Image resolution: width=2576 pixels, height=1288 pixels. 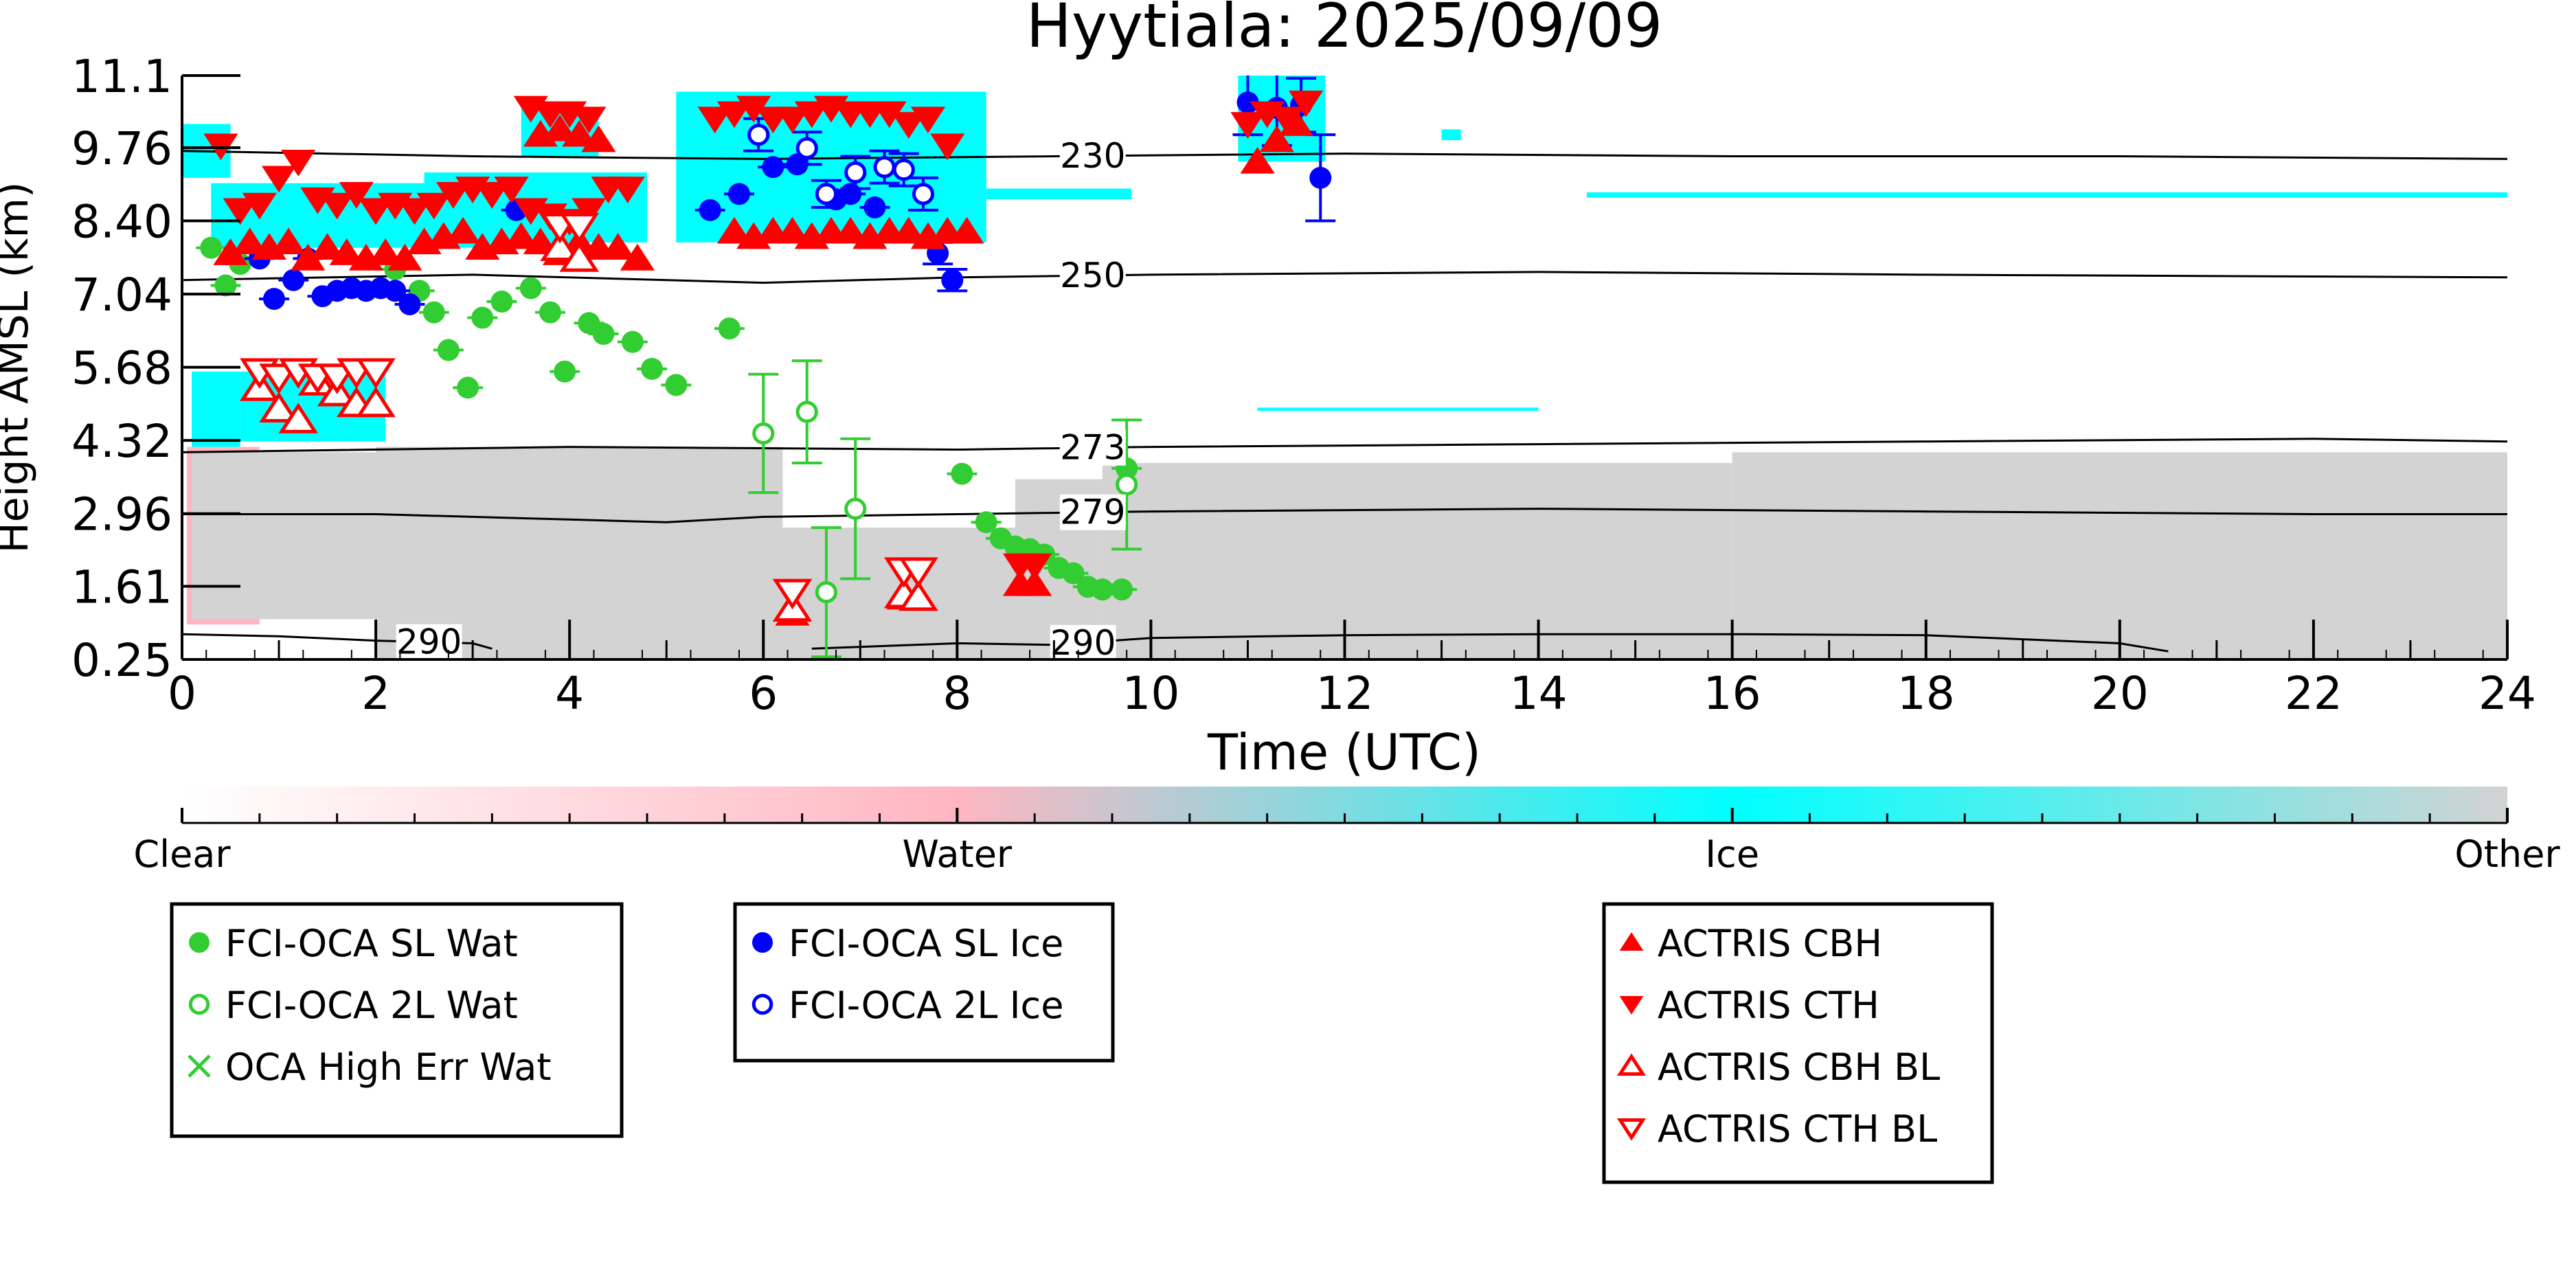 I want to click on y-tick-label: 5.68, so click(x=121, y=368).